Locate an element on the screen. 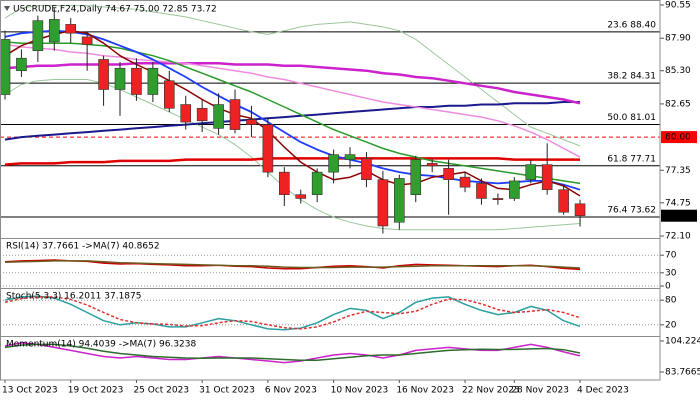  x-tick-label: 19 Oct 2023 is located at coordinates (96, 391).